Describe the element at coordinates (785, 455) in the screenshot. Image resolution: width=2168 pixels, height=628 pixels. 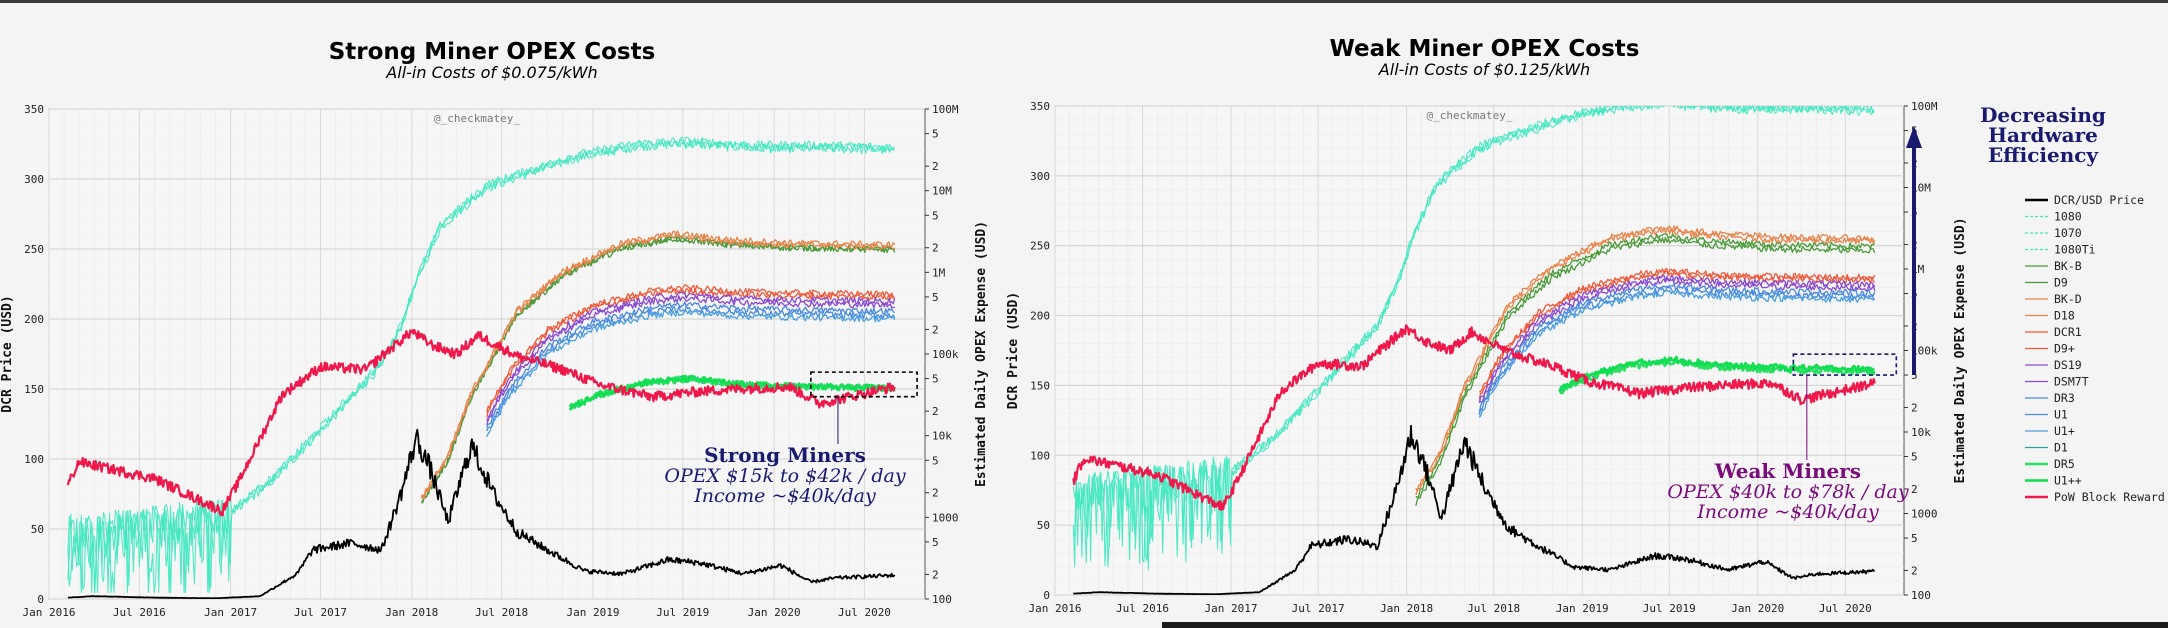
I see `annotation-title: Strong Miners` at that location.